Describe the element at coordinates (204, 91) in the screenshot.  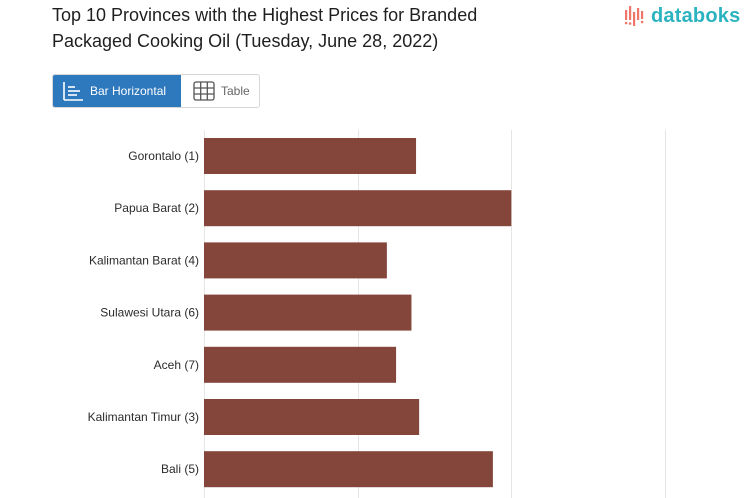
I see `table-icon` at that location.